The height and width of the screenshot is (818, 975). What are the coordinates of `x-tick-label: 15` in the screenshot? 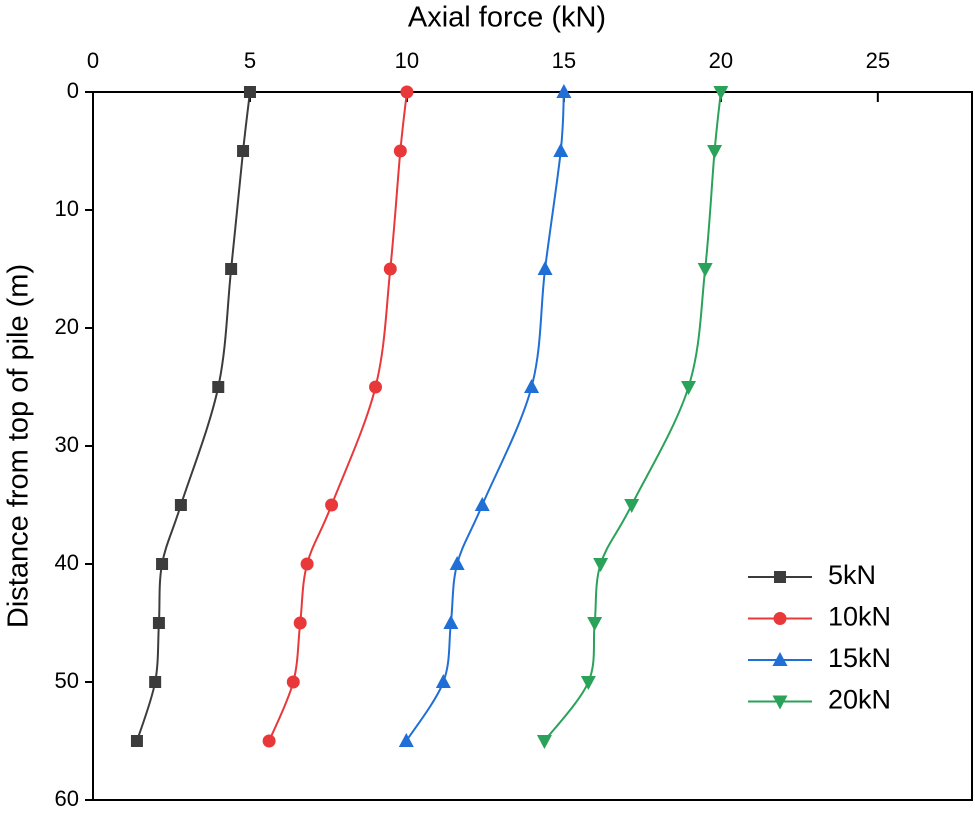 It's located at (564, 60).